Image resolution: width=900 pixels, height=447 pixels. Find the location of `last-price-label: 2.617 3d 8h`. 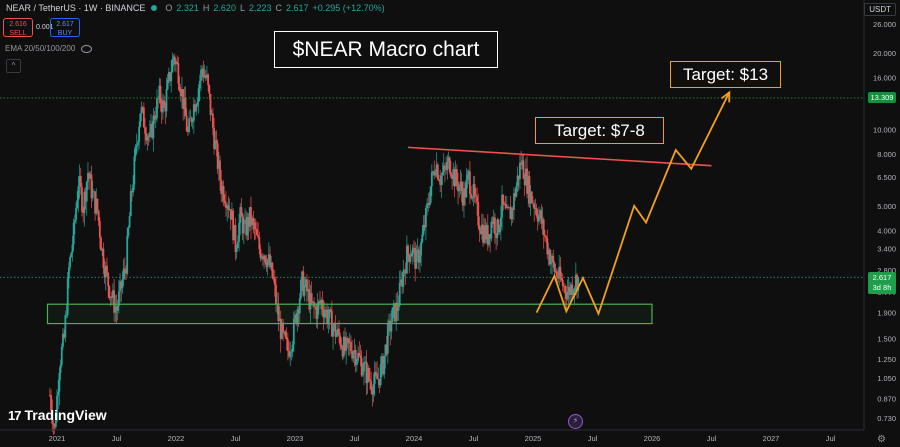

last-price-label: 2.617 3d 8h is located at coordinates (882, 283).